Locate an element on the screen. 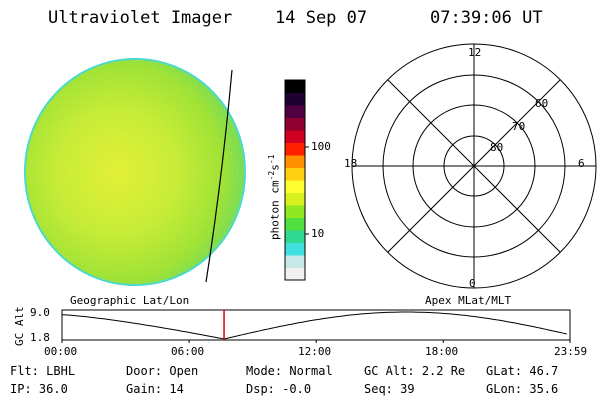 This screenshot has height=400, width=600. y-tick-9: 9.0 is located at coordinates (40, 312).